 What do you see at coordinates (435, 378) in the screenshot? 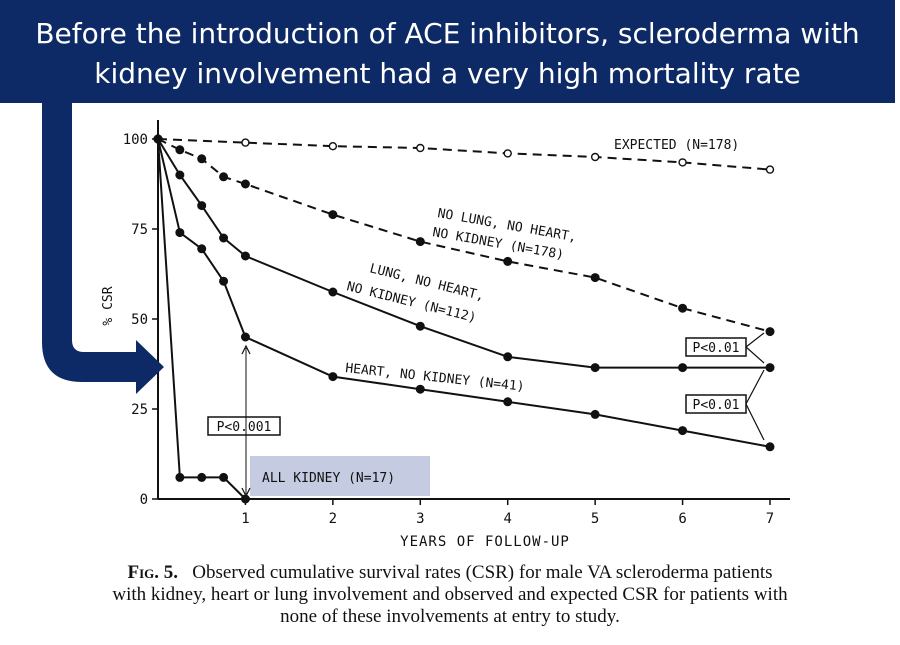
I see `label-heart: HEART, NO KIDNEY (N=41)` at bounding box center [435, 378].